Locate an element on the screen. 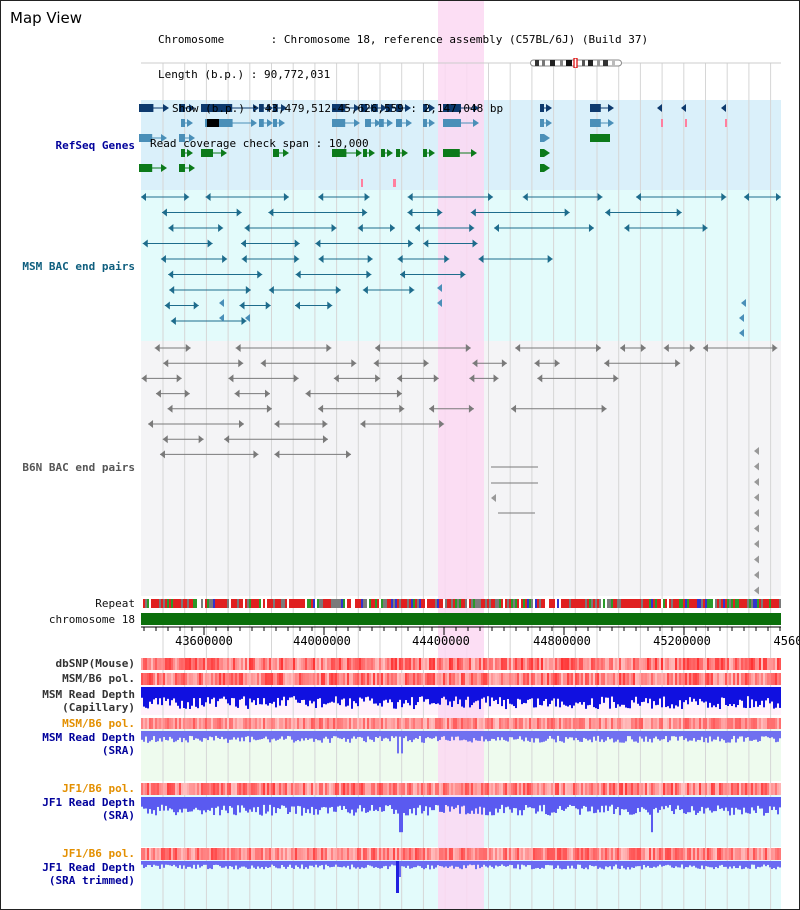 The width and height of the screenshot is (800, 910). track-label-msm-b6-pol-1: MSM/B6 pol. is located at coordinates (98, 678).